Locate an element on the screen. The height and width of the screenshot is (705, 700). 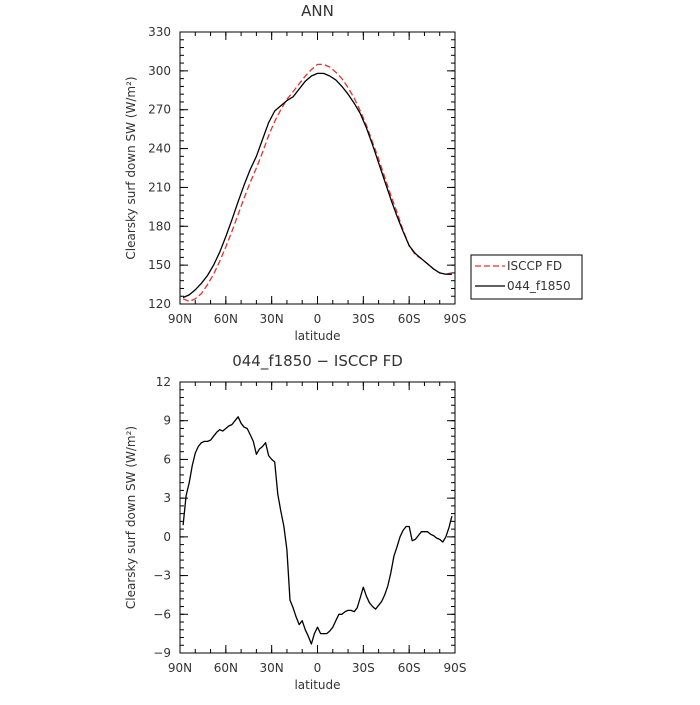
bottom-y-axis-label: Clearsky surf down SW (W/m²) is located at coordinates (131, 517).